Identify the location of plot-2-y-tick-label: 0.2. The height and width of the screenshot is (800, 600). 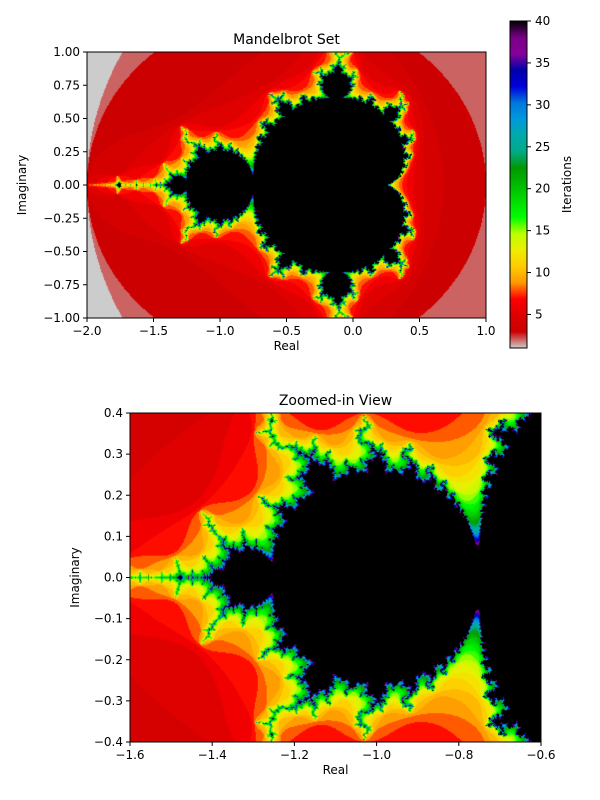
(113, 495).